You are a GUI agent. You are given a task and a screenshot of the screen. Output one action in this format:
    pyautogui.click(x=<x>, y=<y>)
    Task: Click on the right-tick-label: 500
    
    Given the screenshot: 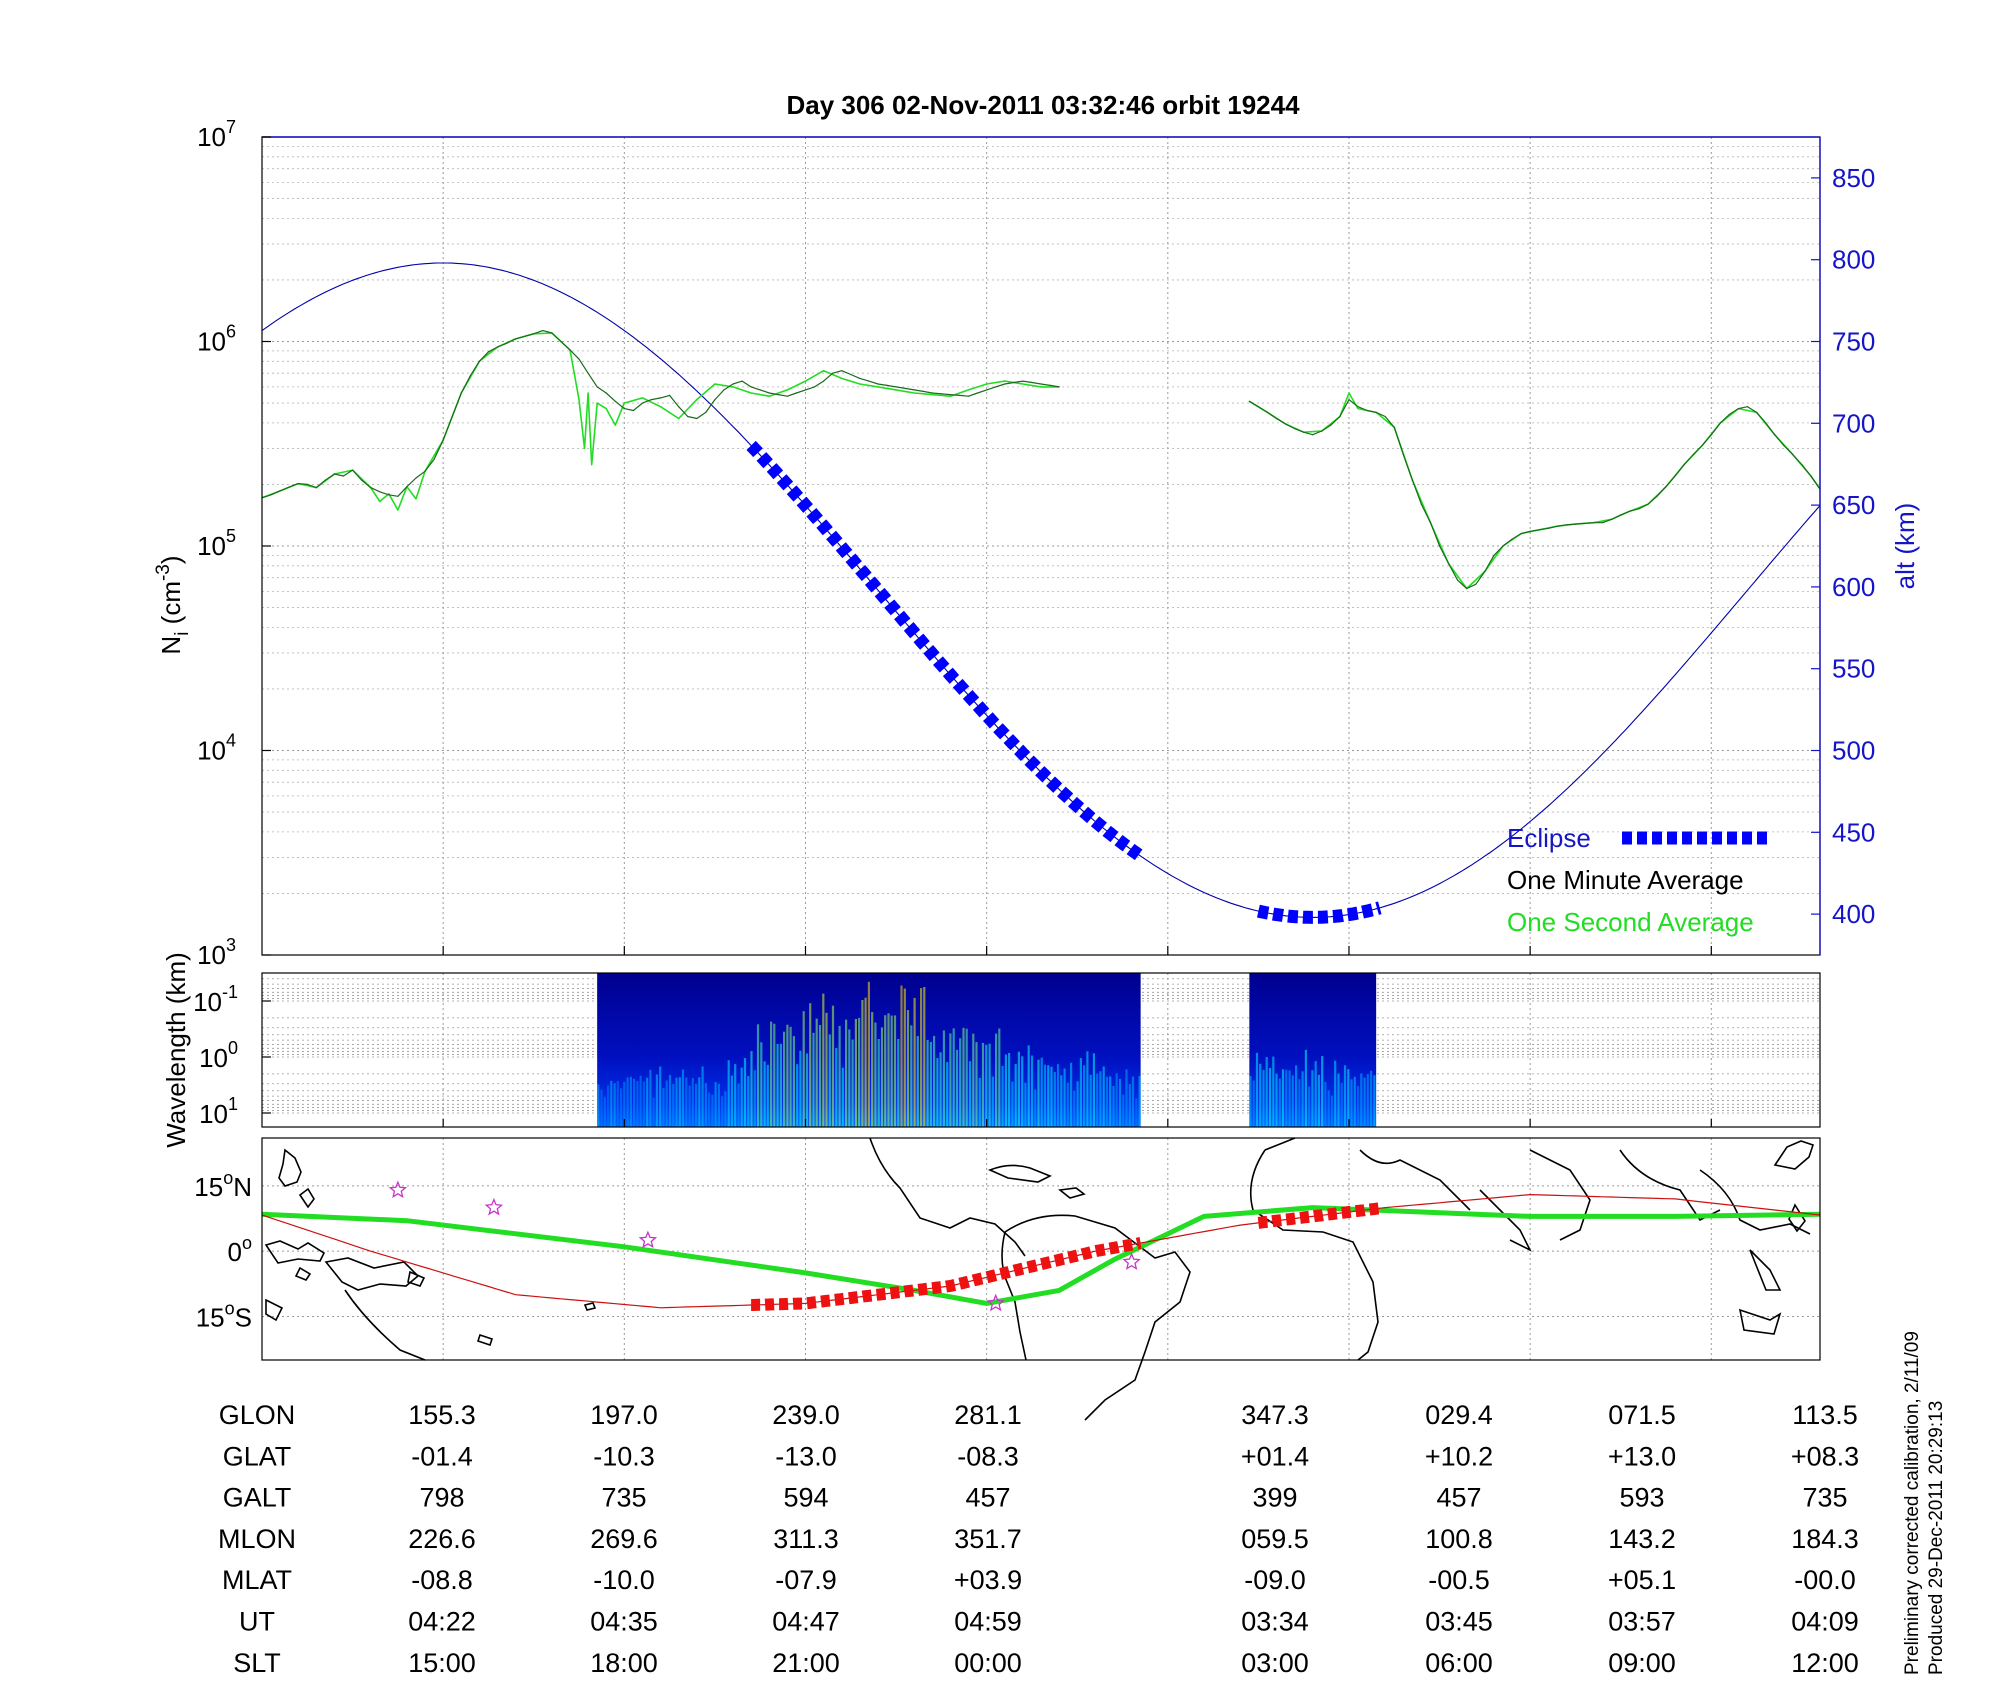 What is the action you would take?
    pyautogui.click(x=1853, y=751)
    